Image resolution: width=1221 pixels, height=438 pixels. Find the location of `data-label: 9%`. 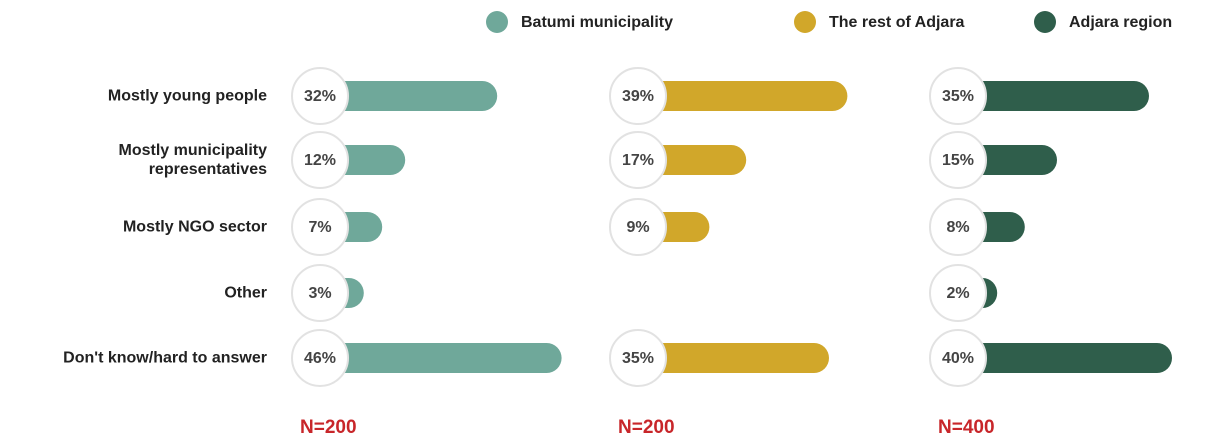

data-label: 9% is located at coordinates (637, 227).